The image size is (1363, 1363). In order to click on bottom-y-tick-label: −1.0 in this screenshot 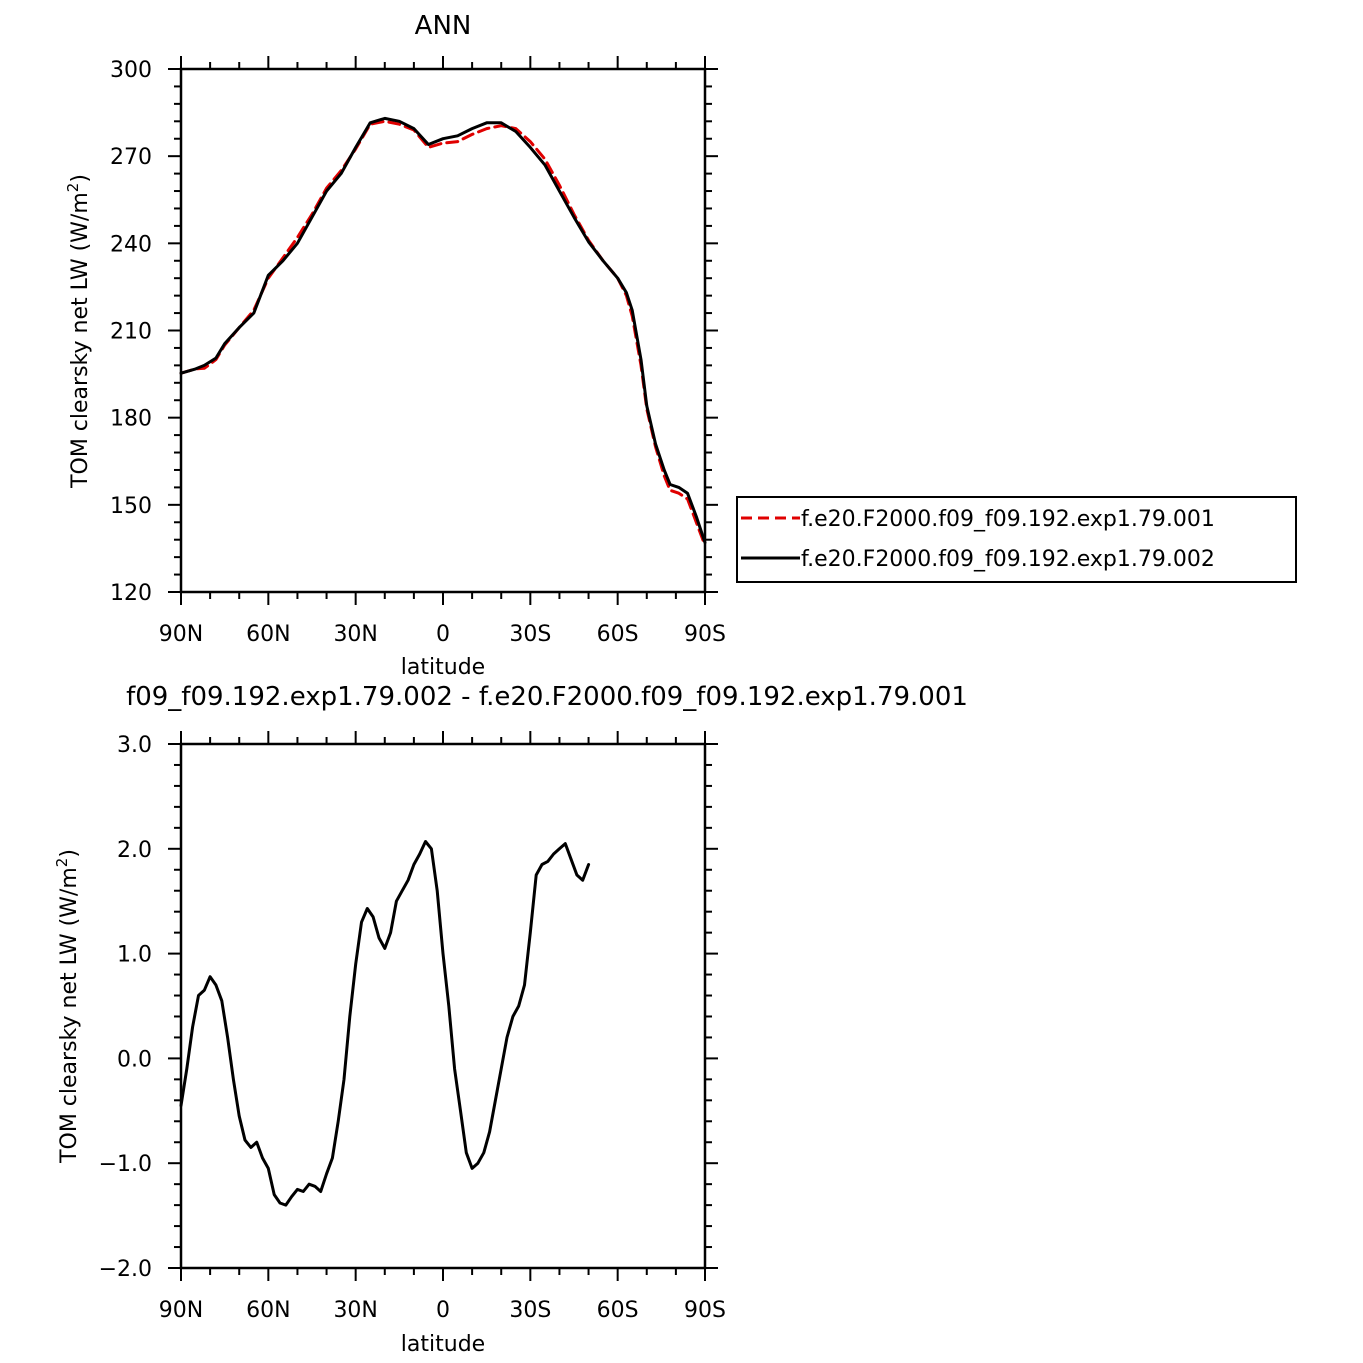, I will do `click(125, 1164)`.